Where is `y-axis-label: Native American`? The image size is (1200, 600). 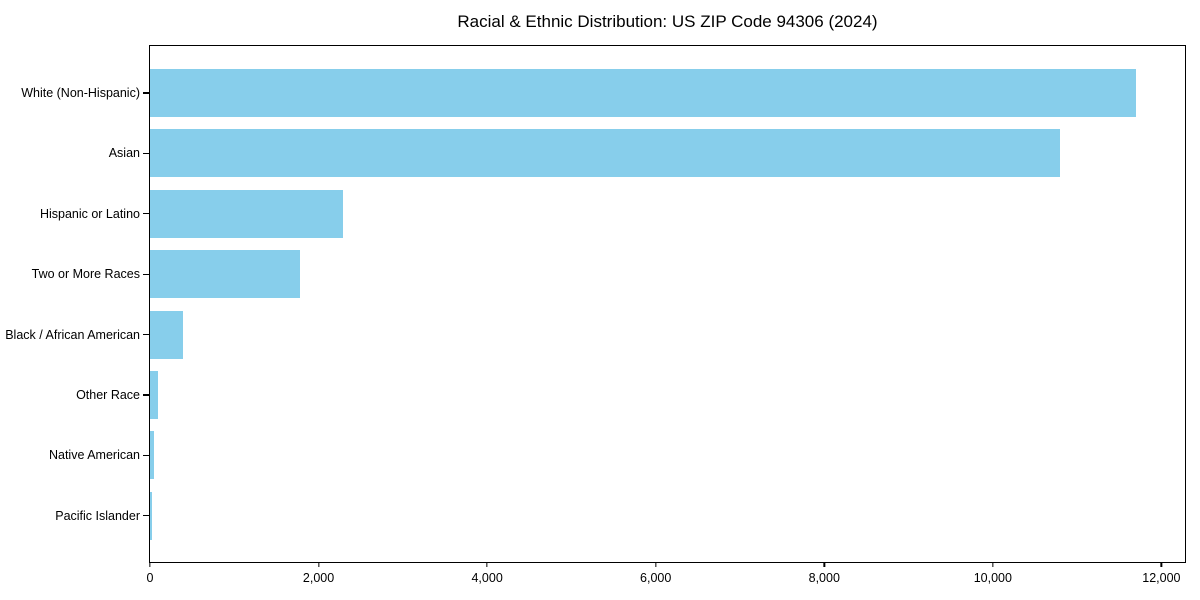 y-axis-label: Native American is located at coordinates (94, 455).